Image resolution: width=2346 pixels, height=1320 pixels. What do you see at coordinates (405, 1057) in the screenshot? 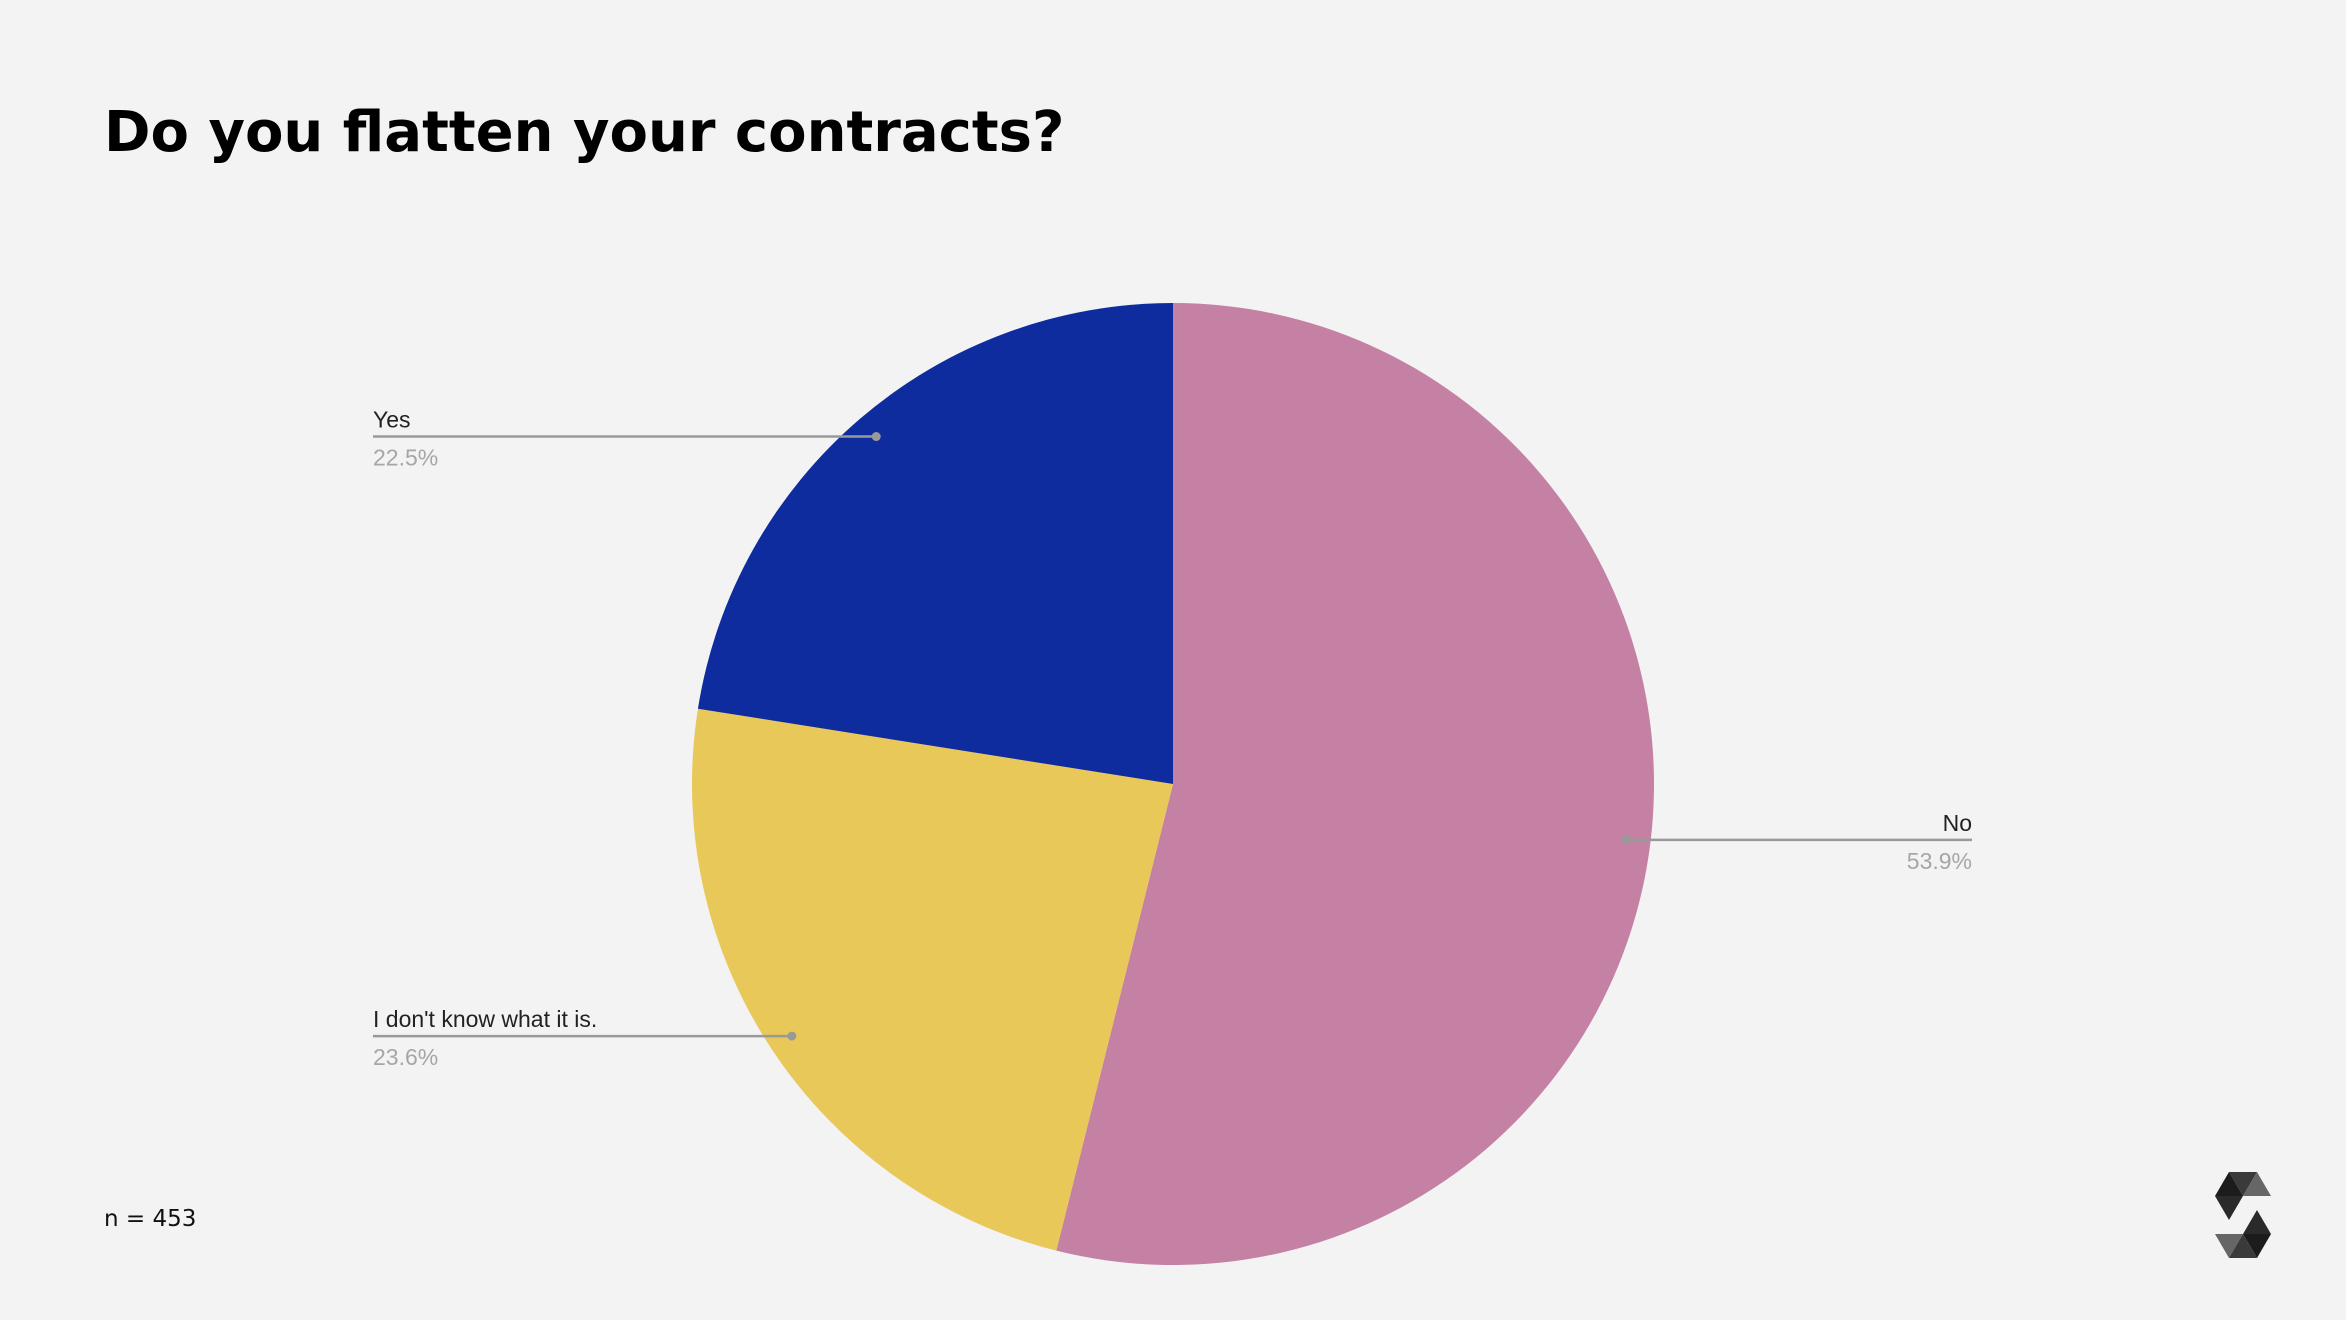
I see `slice-value-1: 23.6%` at bounding box center [405, 1057].